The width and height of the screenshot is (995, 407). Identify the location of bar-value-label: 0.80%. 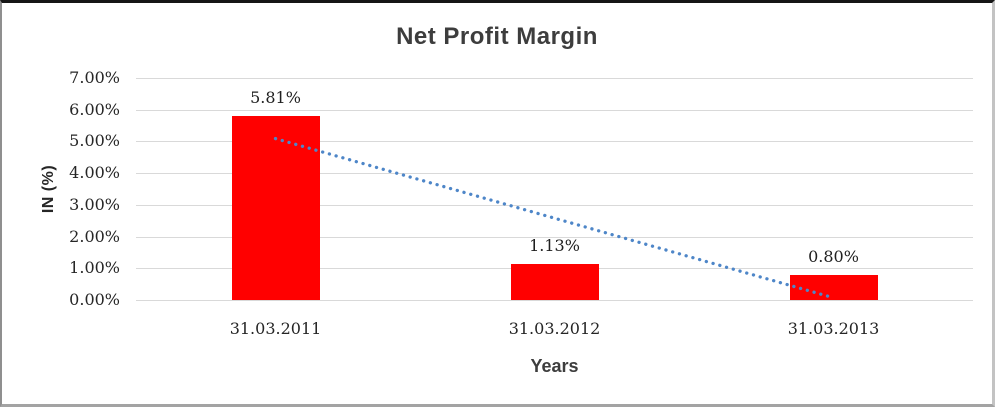
(833, 256).